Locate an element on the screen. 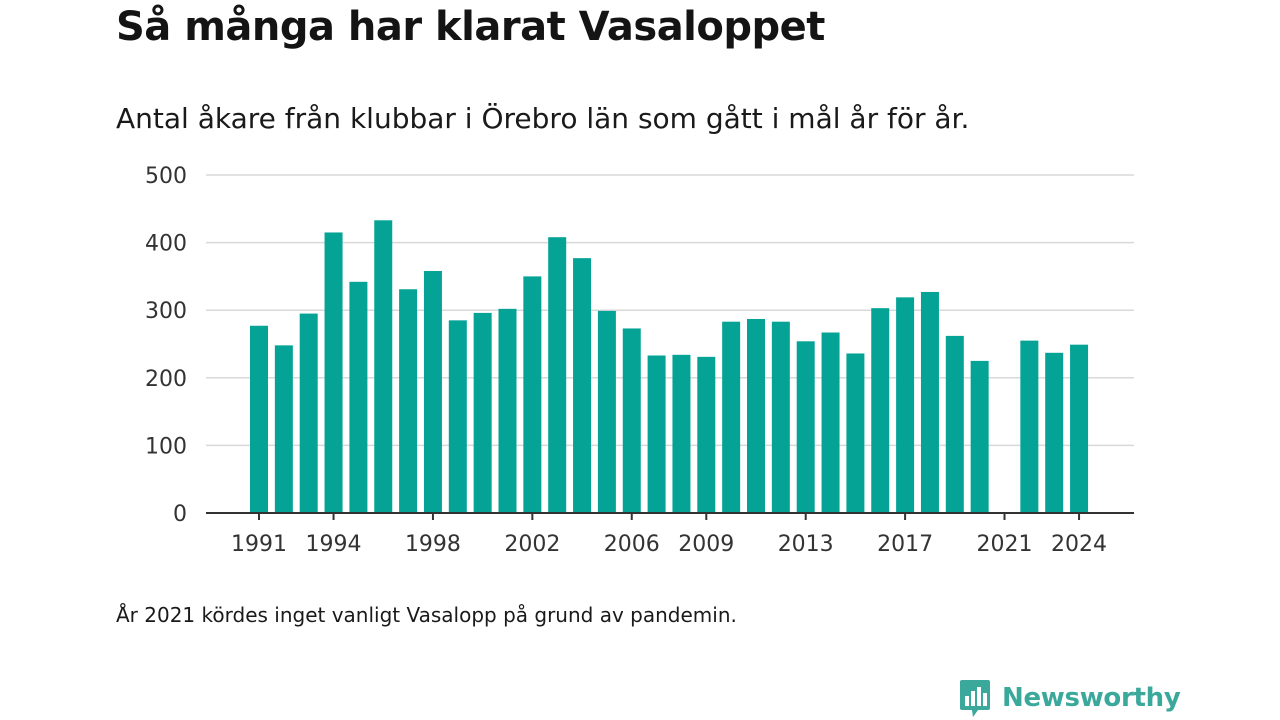 The width and height of the screenshot is (1280, 720). bar-chart-speech-bubble-icon is located at coordinates (975, 698).